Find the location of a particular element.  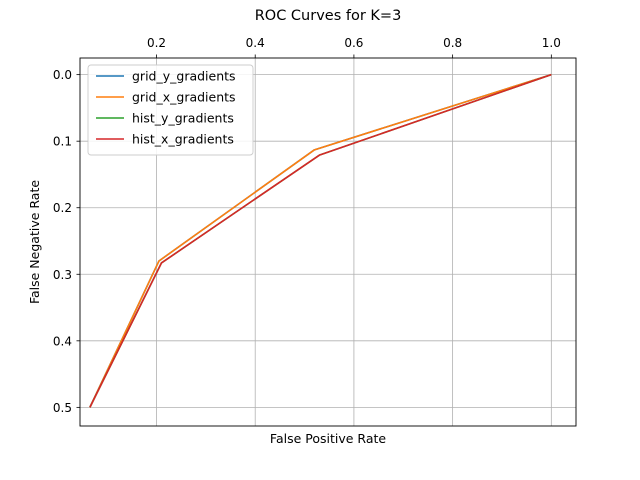

y-tick-label: 0.5 is located at coordinates (62, 408).